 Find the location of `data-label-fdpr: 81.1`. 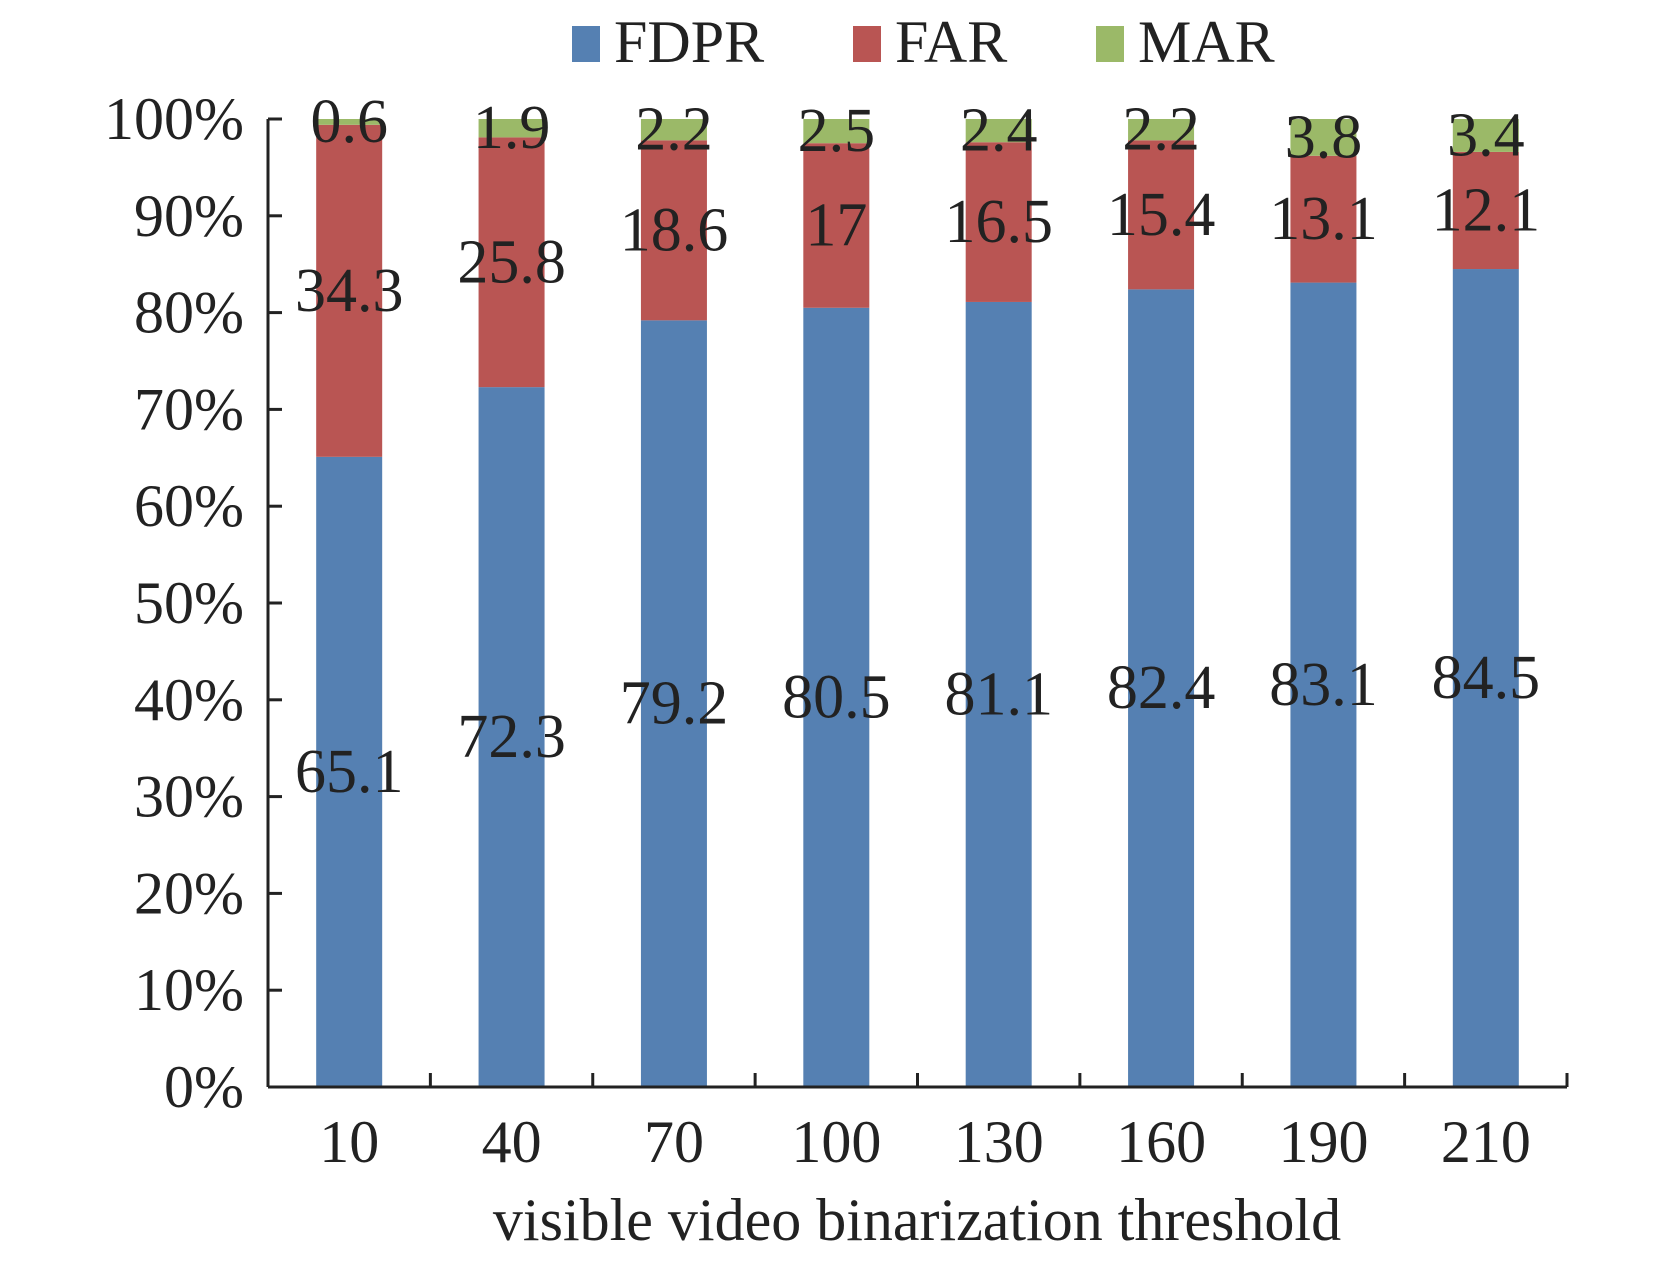

data-label-fdpr: 81.1 is located at coordinates (998, 694).